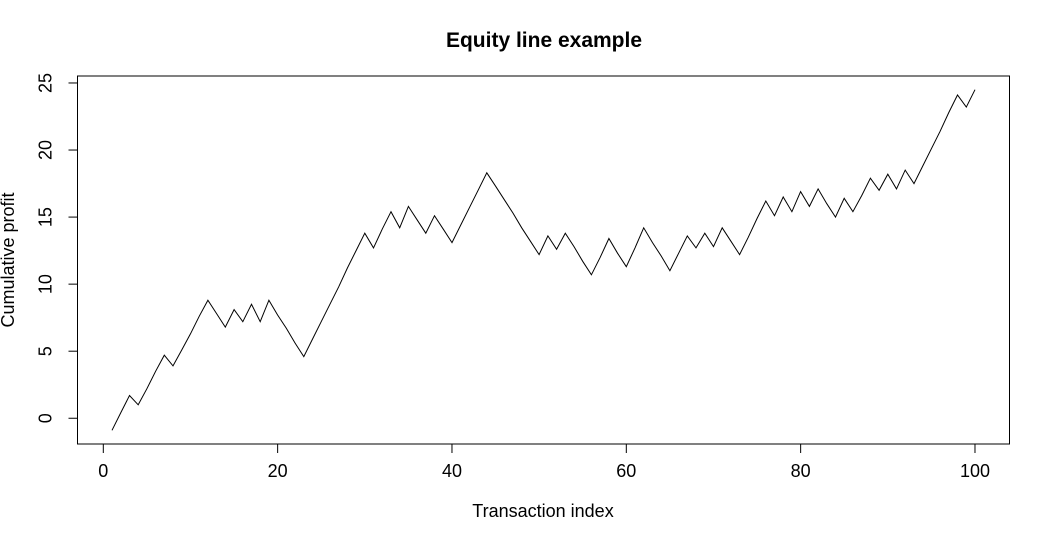  I want to click on x-axis-label: Transaction index, so click(542, 511).